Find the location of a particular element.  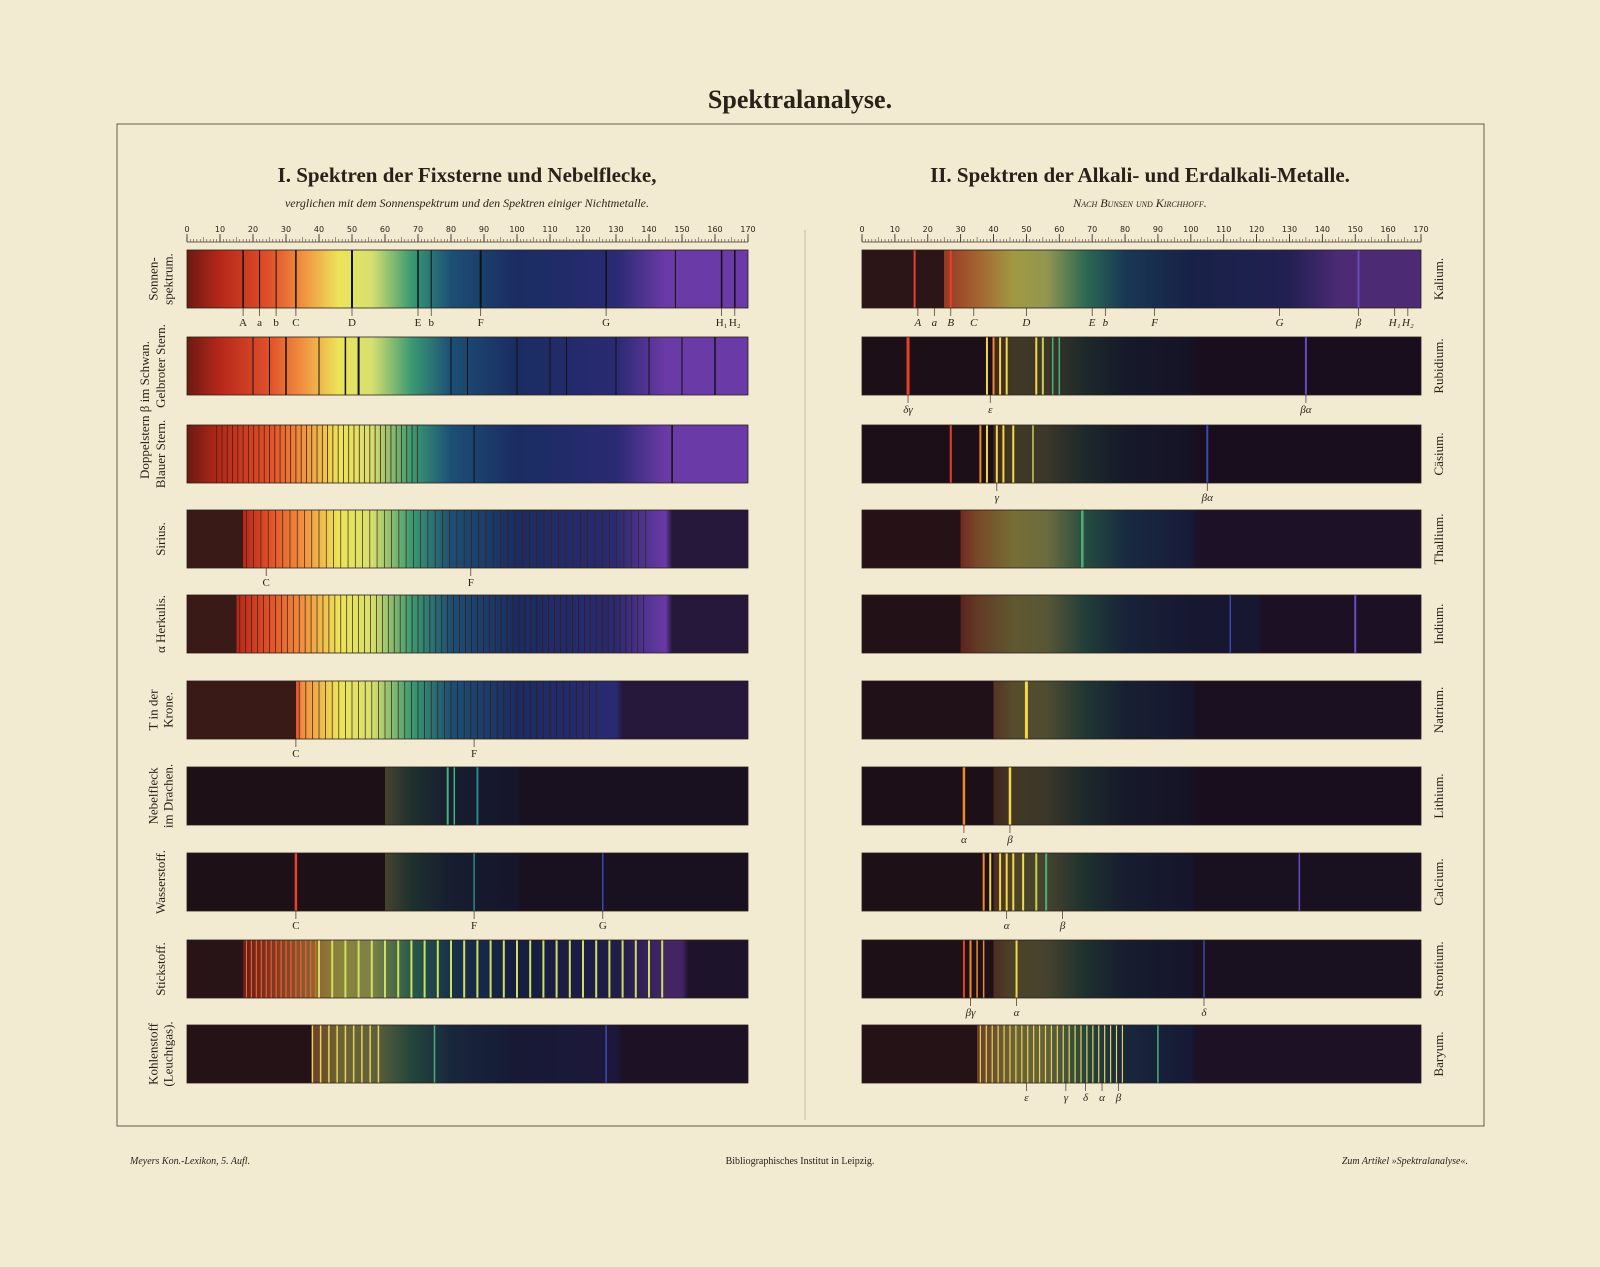

scale-label: 20 is located at coordinates (253, 229).